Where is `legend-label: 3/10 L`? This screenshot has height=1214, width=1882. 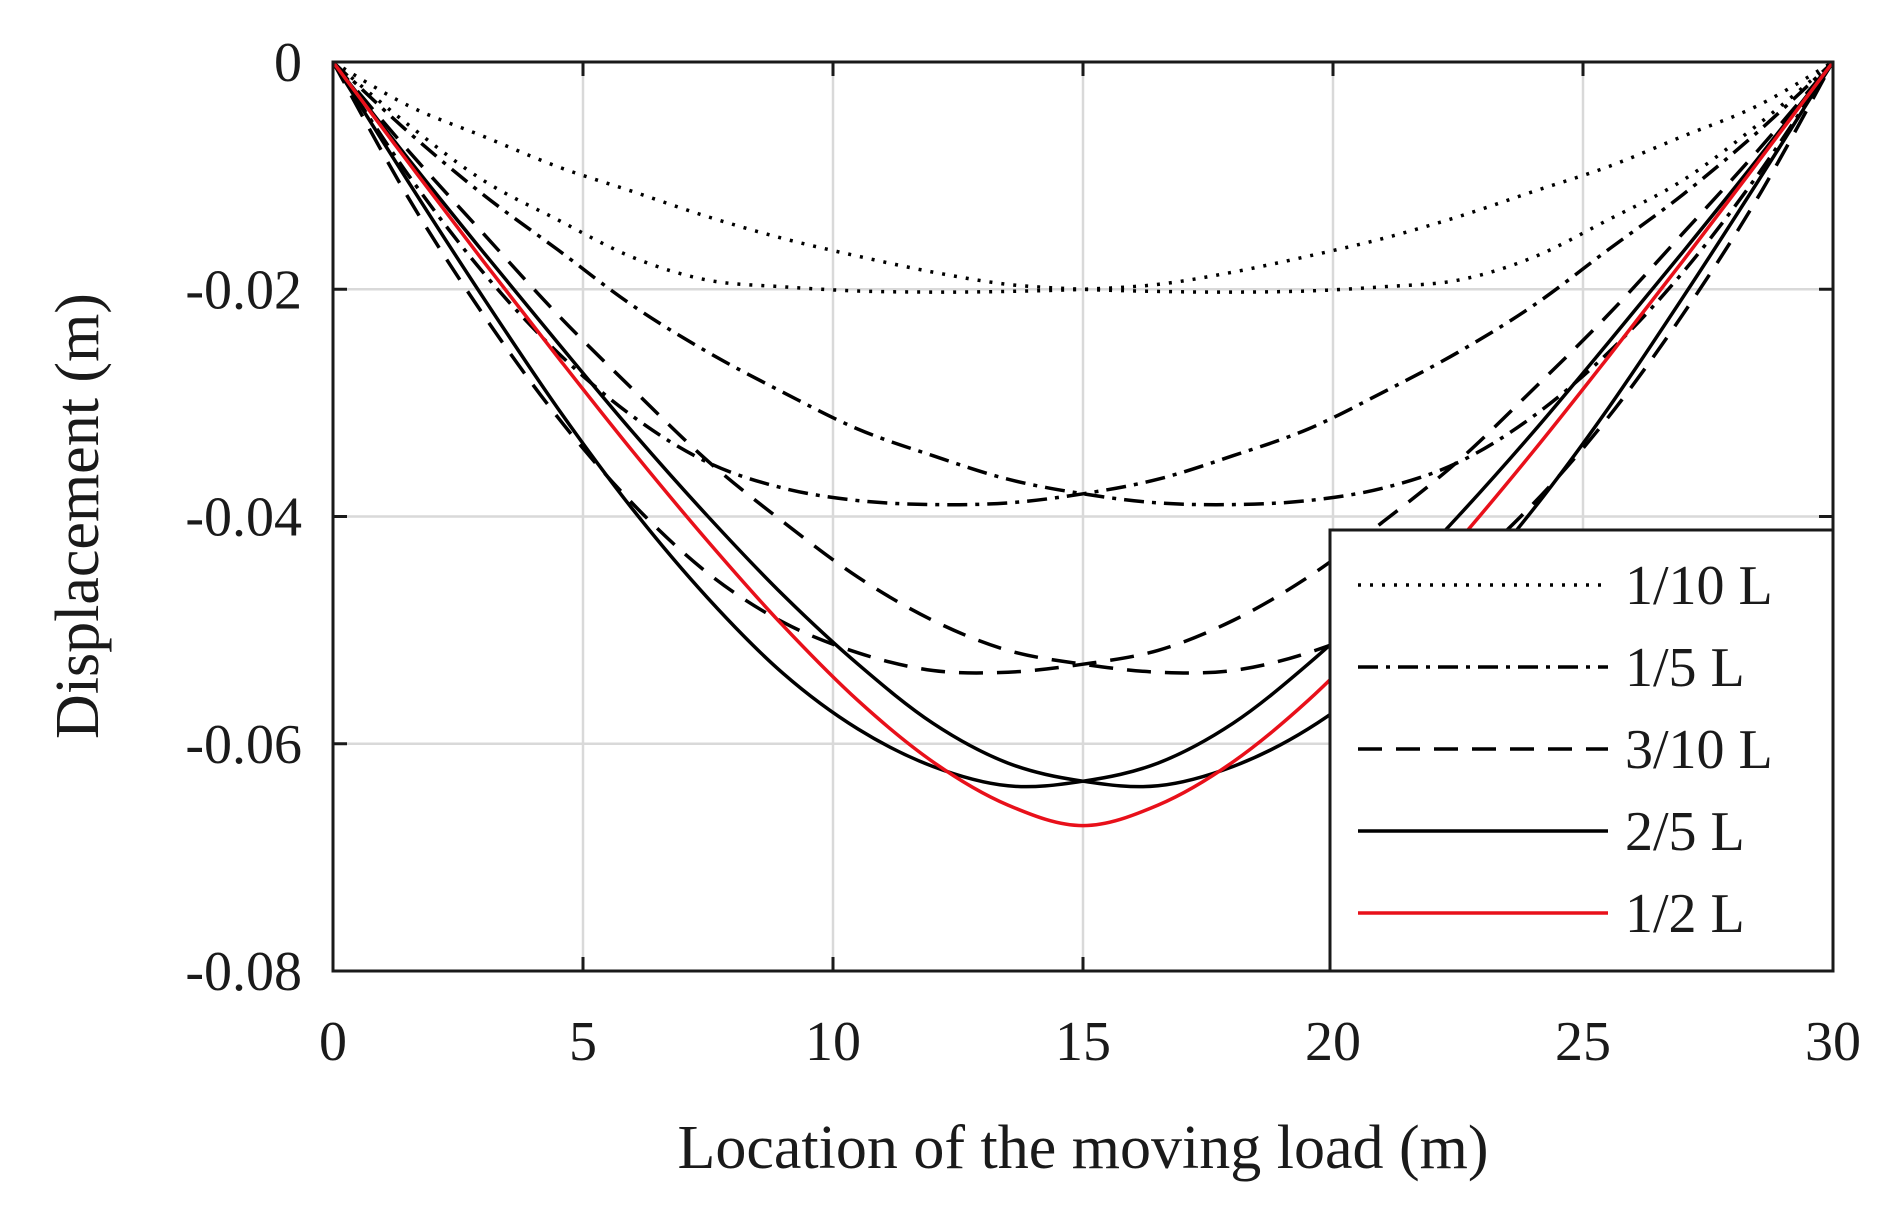 legend-label: 3/10 L is located at coordinates (1699, 750).